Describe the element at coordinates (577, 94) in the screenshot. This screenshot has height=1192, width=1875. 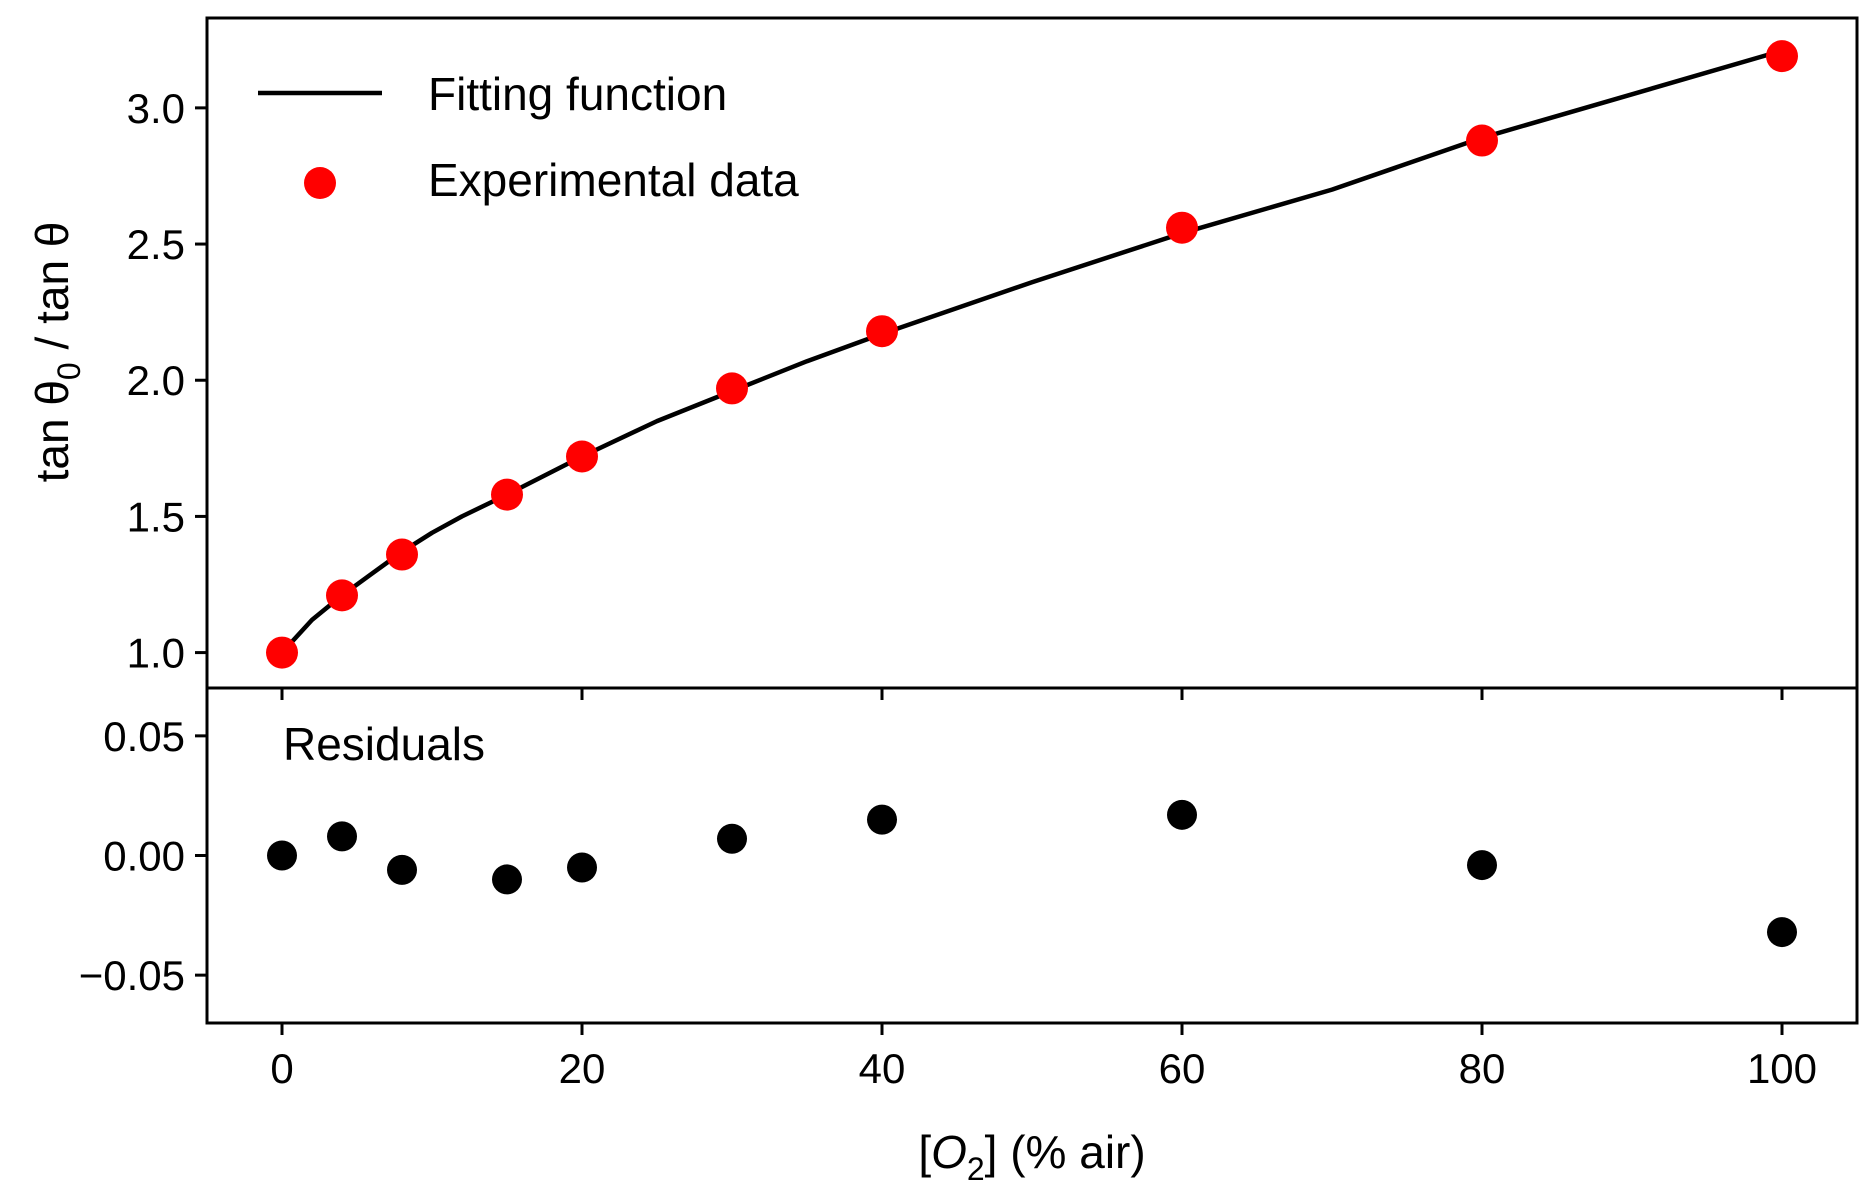
I see `legend-fit-label: Fitting function` at that location.